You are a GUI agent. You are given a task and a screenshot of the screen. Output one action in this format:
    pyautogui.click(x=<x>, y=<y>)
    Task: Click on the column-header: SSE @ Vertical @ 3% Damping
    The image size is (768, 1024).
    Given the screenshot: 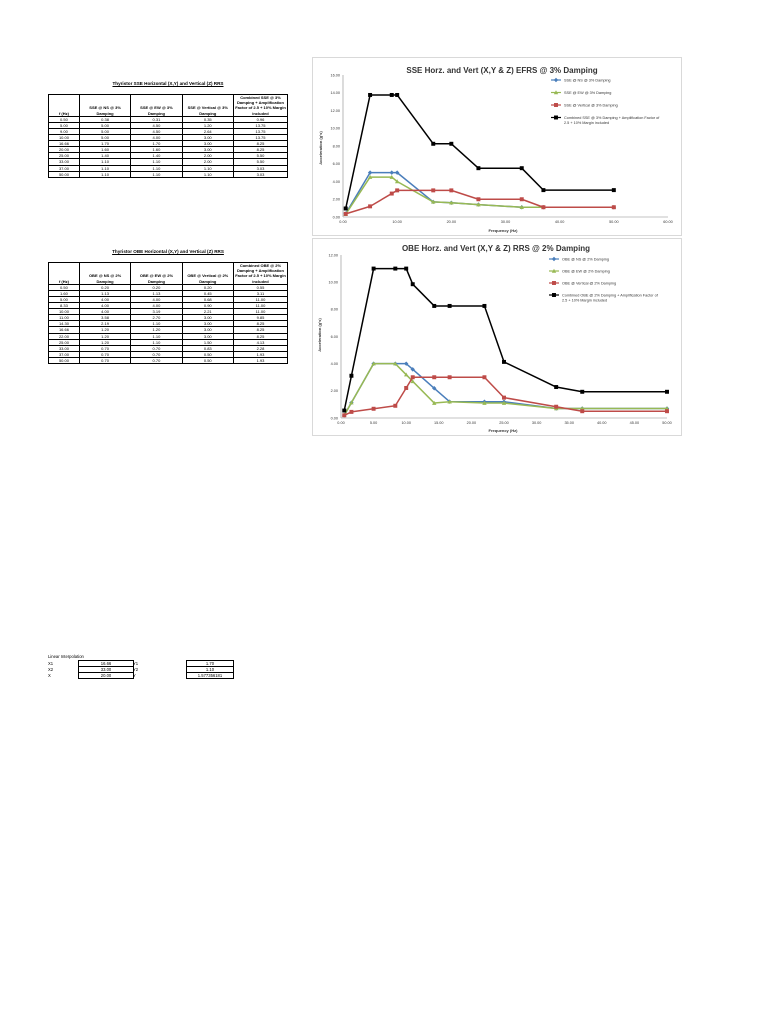 What is the action you would take?
    pyautogui.click(x=207, y=105)
    